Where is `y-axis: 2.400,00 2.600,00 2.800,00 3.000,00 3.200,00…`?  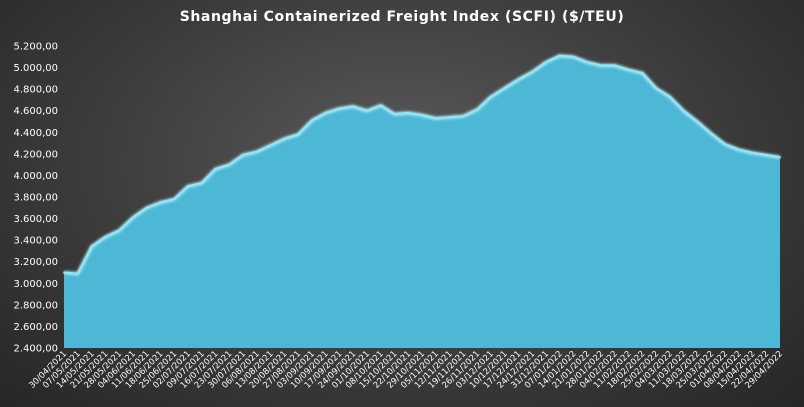
y-axis: 2.400,00 2.600,00 2.800,00 3.000,00 3.200,00… is located at coordinates (35, 198).